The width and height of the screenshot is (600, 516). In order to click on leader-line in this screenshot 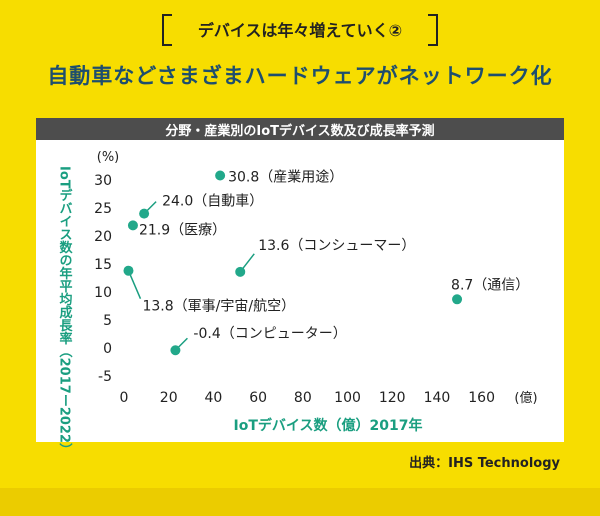, I will do `click(134, 285)`.